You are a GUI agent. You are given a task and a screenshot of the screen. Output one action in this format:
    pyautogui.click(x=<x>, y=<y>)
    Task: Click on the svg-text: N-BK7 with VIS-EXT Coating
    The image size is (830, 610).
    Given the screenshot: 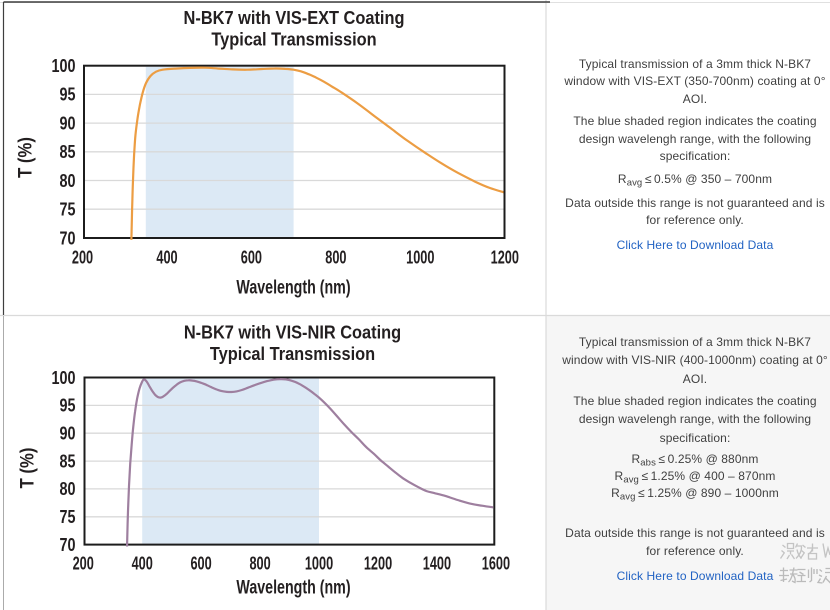 What is the action you would take?
    pyautogui.click(x=294, y=17)
    